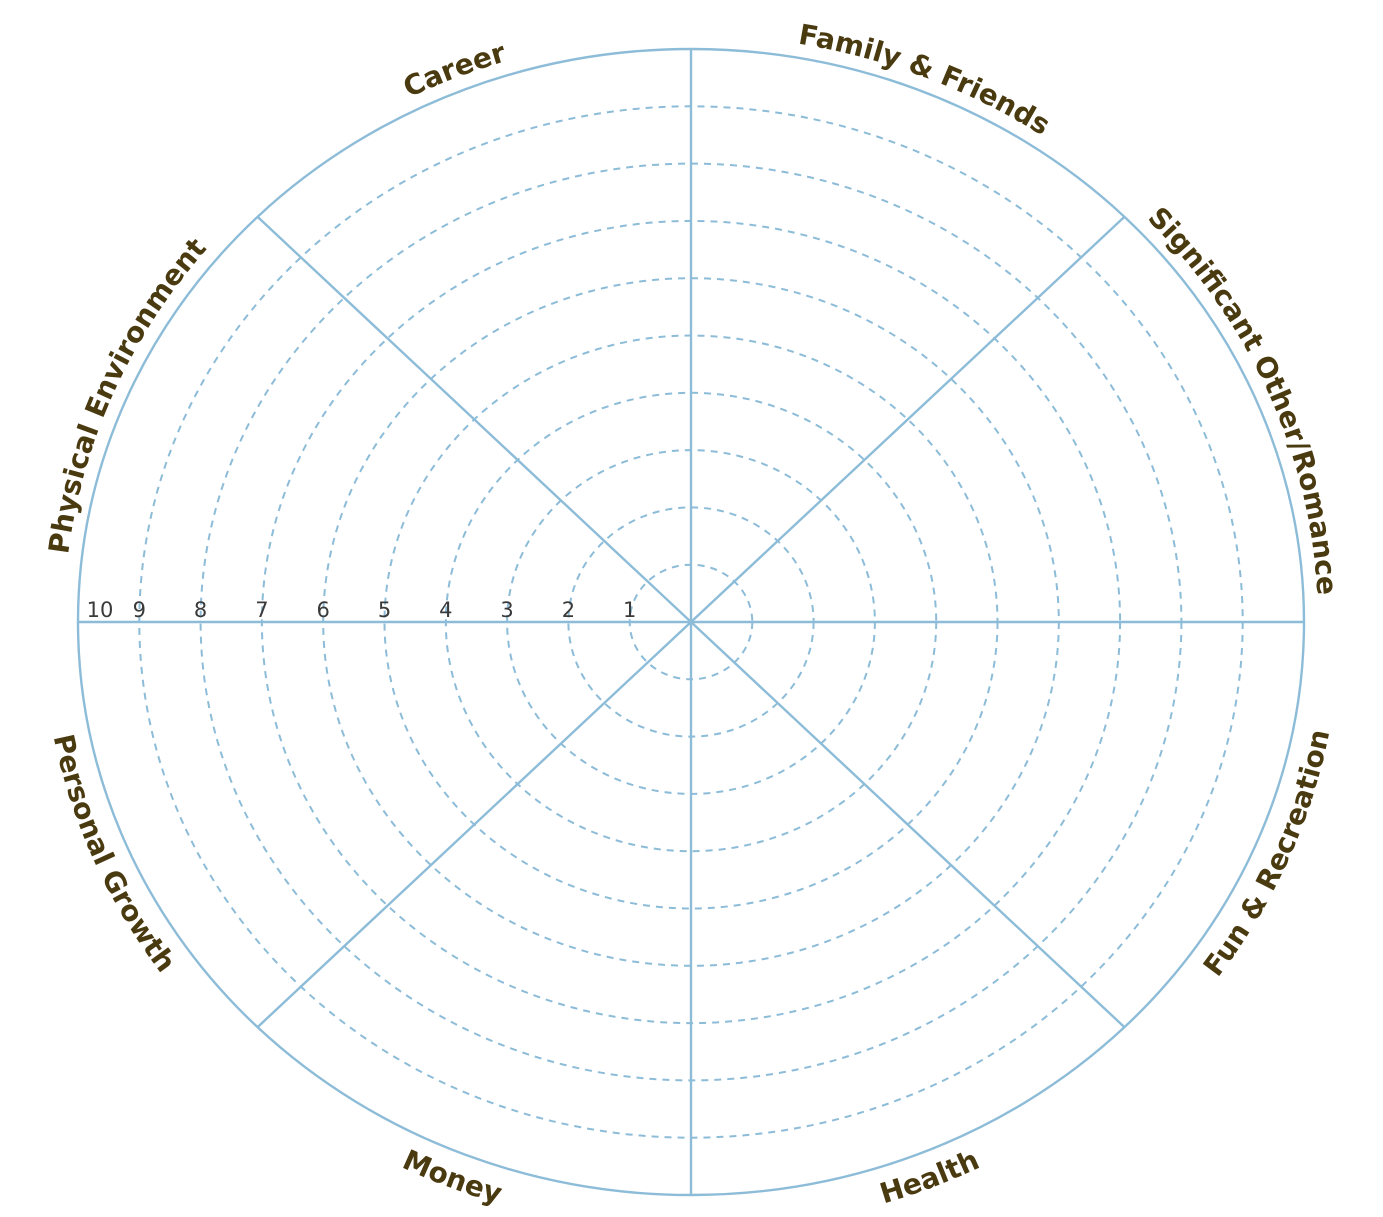  What do you see at coordinates (930, 1176) in the screenshot?
I see `category-label-5: Health` at bounding box center [930, 1176].